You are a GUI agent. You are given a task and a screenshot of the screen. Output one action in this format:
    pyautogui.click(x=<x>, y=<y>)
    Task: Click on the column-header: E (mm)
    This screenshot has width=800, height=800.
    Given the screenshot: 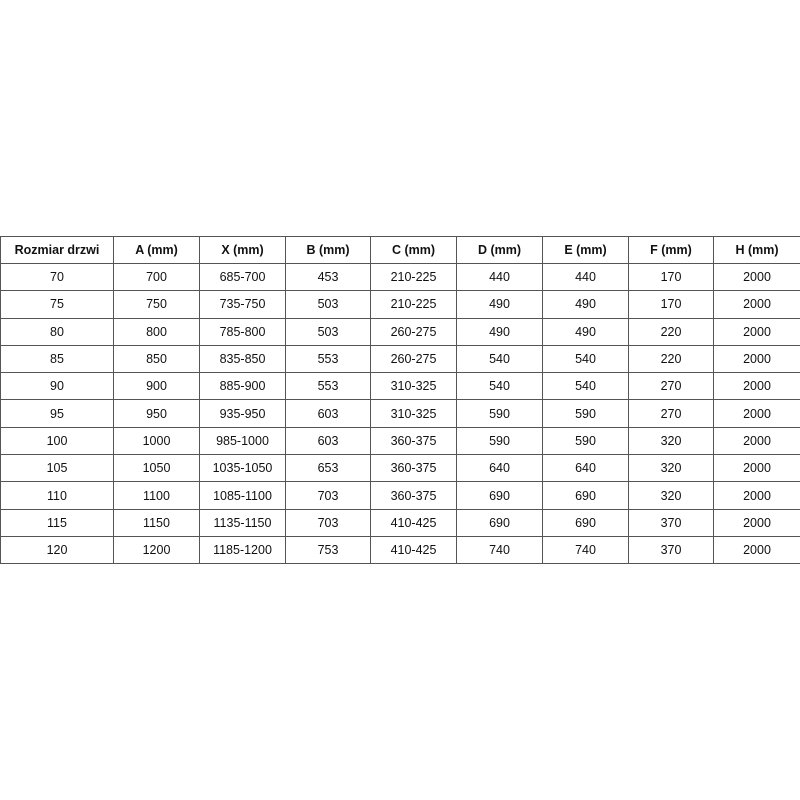 What is the action you would take?
    pyautogui.click(x=585, y=250)
    